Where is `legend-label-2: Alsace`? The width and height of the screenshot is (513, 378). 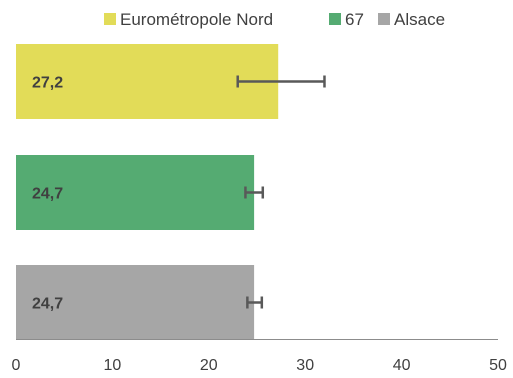
legend-label-2: Alsace is located at coordinates (419, 19).